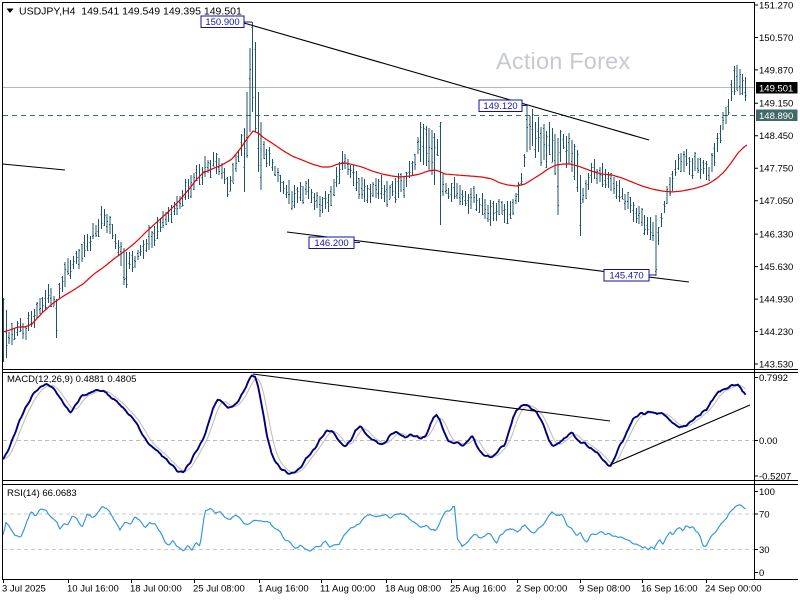 Image resolution: width=800 pixels, height=600 pixels. What do you see at coordinates (331, 243) in the screenshot?
I see `svg-text: 146.200` at bounding box center [331, 243].